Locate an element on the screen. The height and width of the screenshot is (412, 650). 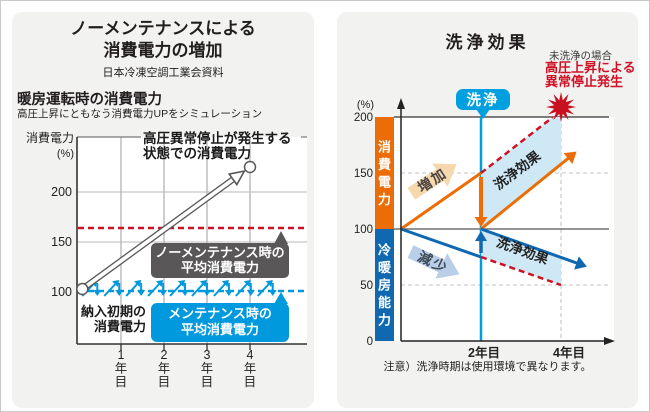
right-chart-series is located at coordinates (493, 201).